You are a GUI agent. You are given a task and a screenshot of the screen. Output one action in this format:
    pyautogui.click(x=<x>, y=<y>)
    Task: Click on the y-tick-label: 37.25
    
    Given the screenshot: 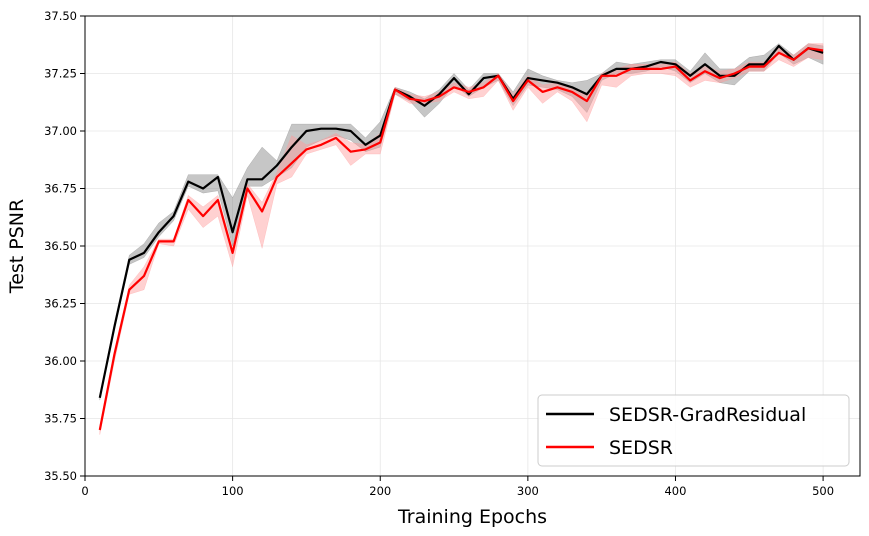 What is the action you would take?
    pyautogui.click(x=60, y=74)
    